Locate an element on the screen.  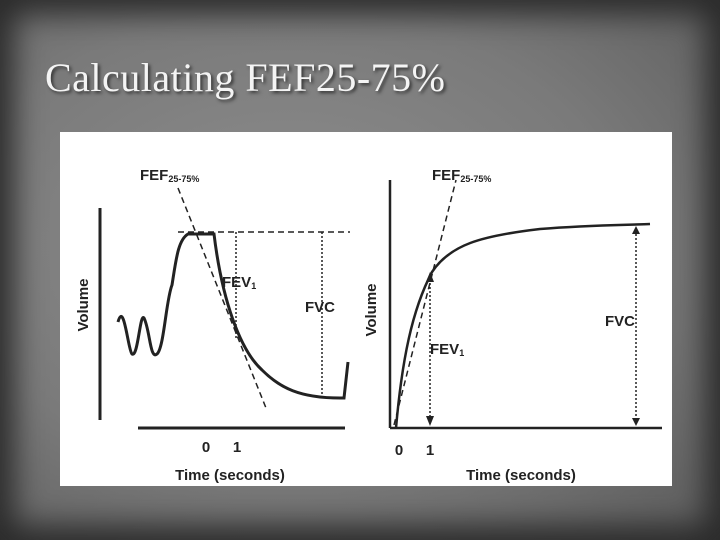
slide-title: Calculating FEF25-75% is located at coordinates (245, 77).